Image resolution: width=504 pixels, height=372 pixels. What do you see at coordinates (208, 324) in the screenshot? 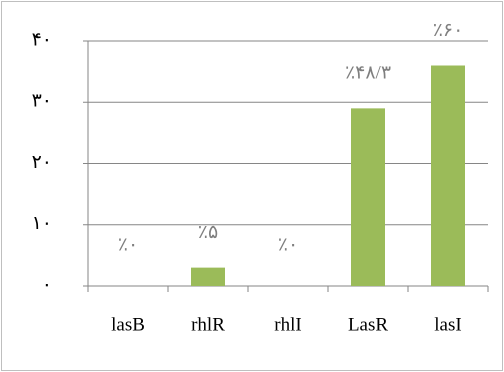
I see `x-tick-label: rhlR` at bounding box center [208, 324].